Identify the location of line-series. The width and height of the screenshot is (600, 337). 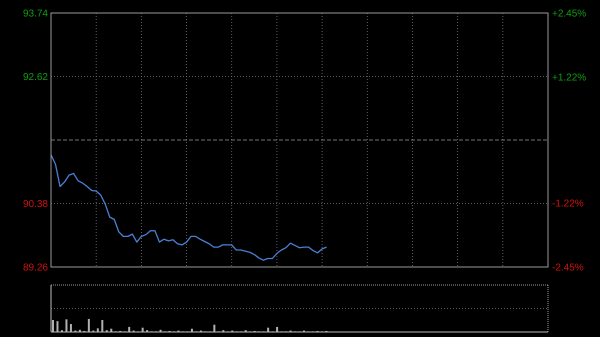
(189, 207).